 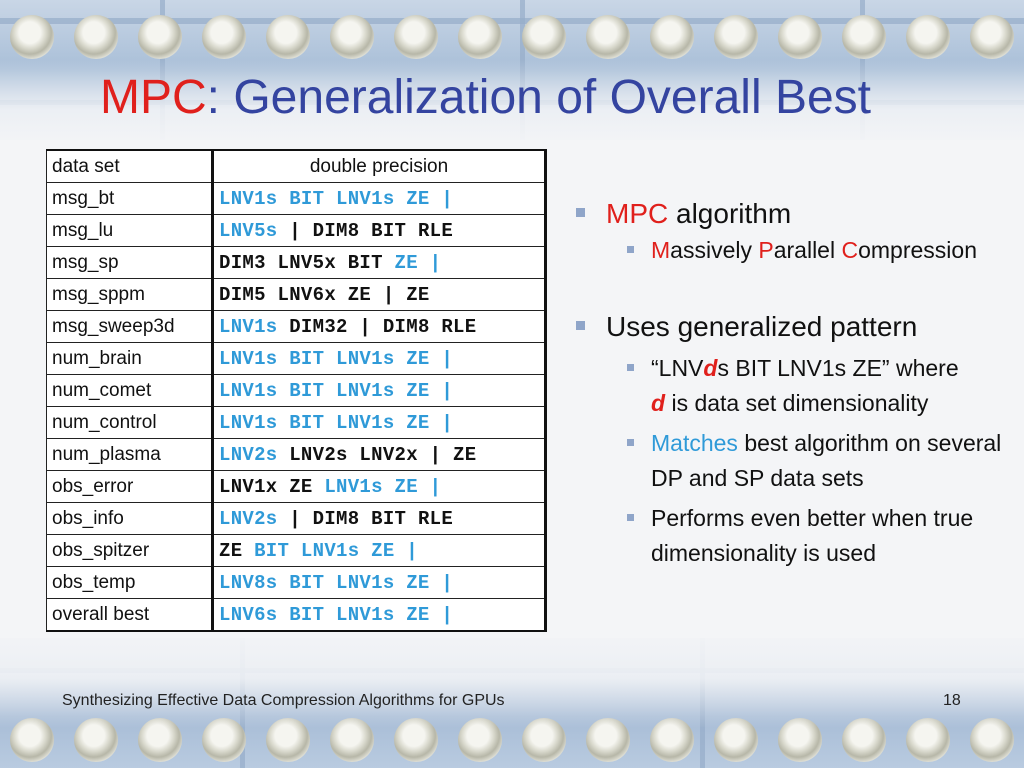 What do you see at coordinates (129, 358) in the screenshot?
I see `data-set-name: num_brain` at bounding box center [129, 358].